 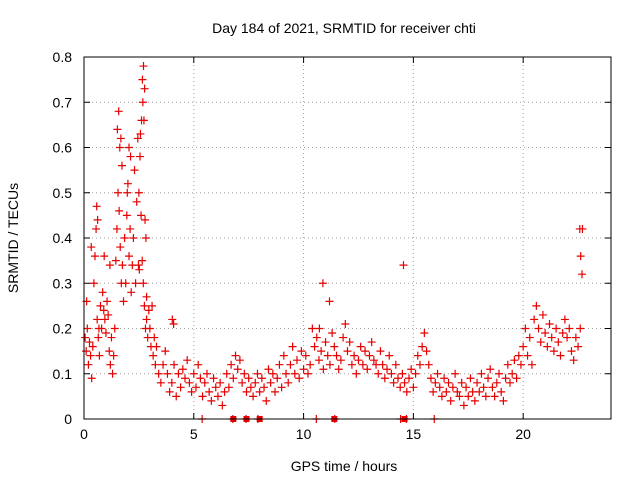 What do you see at coordinates (523, 434) in the screenshot?
I see `x-tick-label: 20` at bounding box center [523, 434].